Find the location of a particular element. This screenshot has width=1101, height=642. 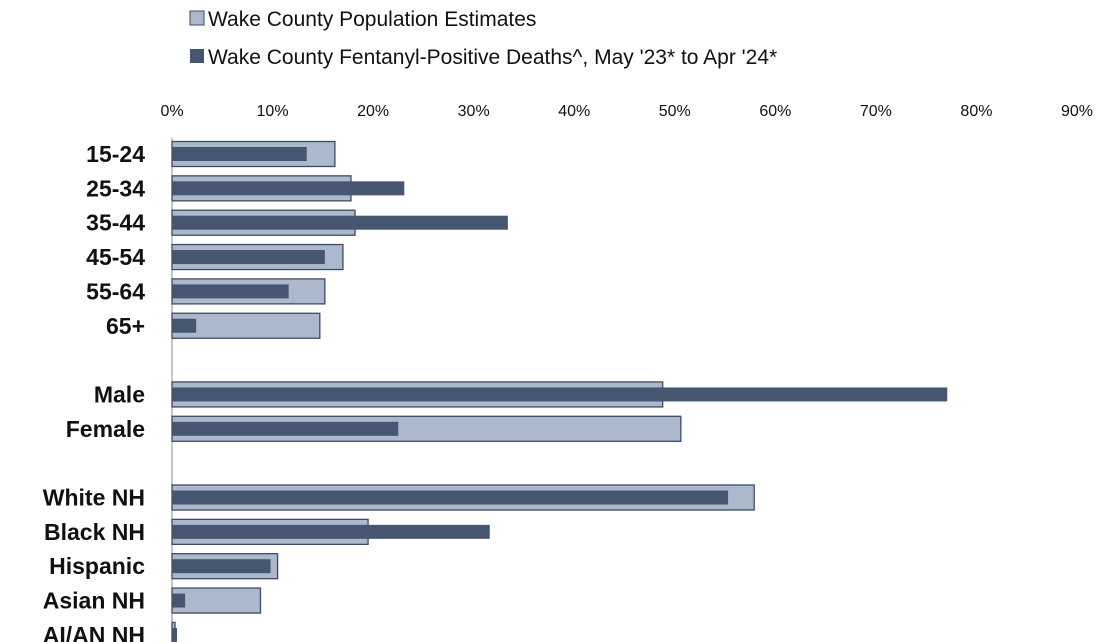

category-label: White NH is located at coordinates (94, 498).